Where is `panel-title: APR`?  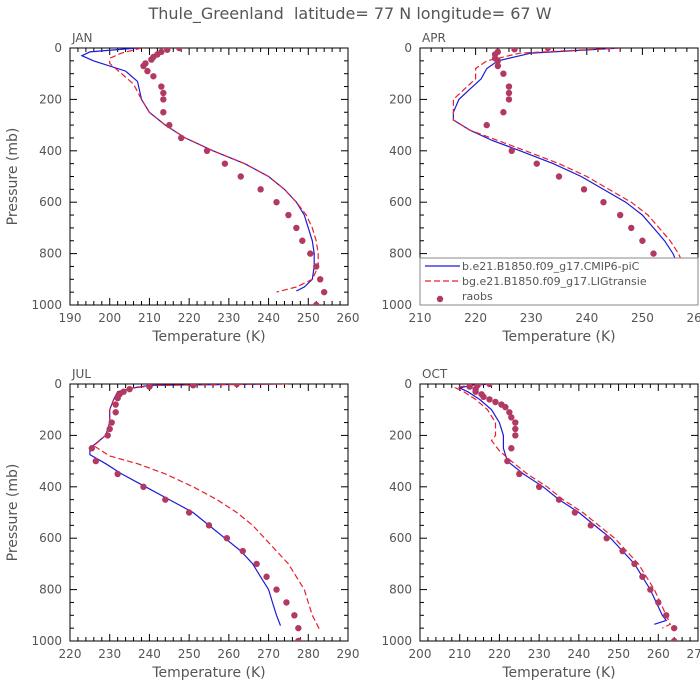 panel-title: APR is located at coordinates (434, 38).